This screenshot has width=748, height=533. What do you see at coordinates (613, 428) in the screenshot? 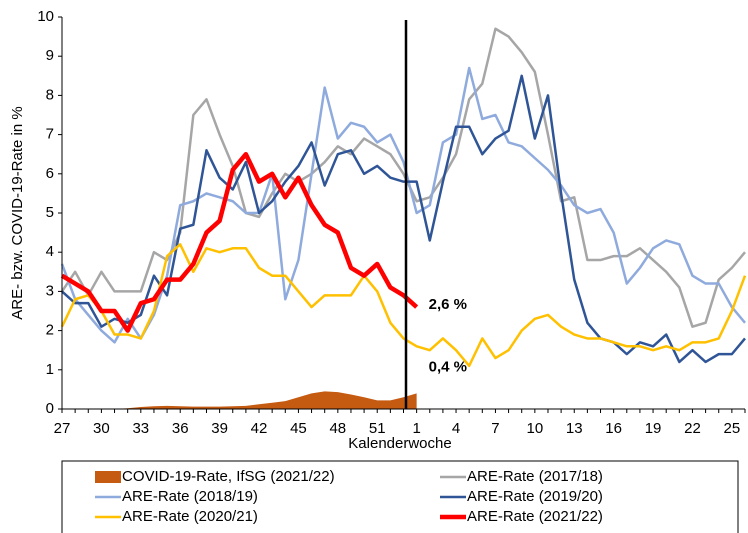
I see `x-tick-label: 16` at bounding box center [613, 428].